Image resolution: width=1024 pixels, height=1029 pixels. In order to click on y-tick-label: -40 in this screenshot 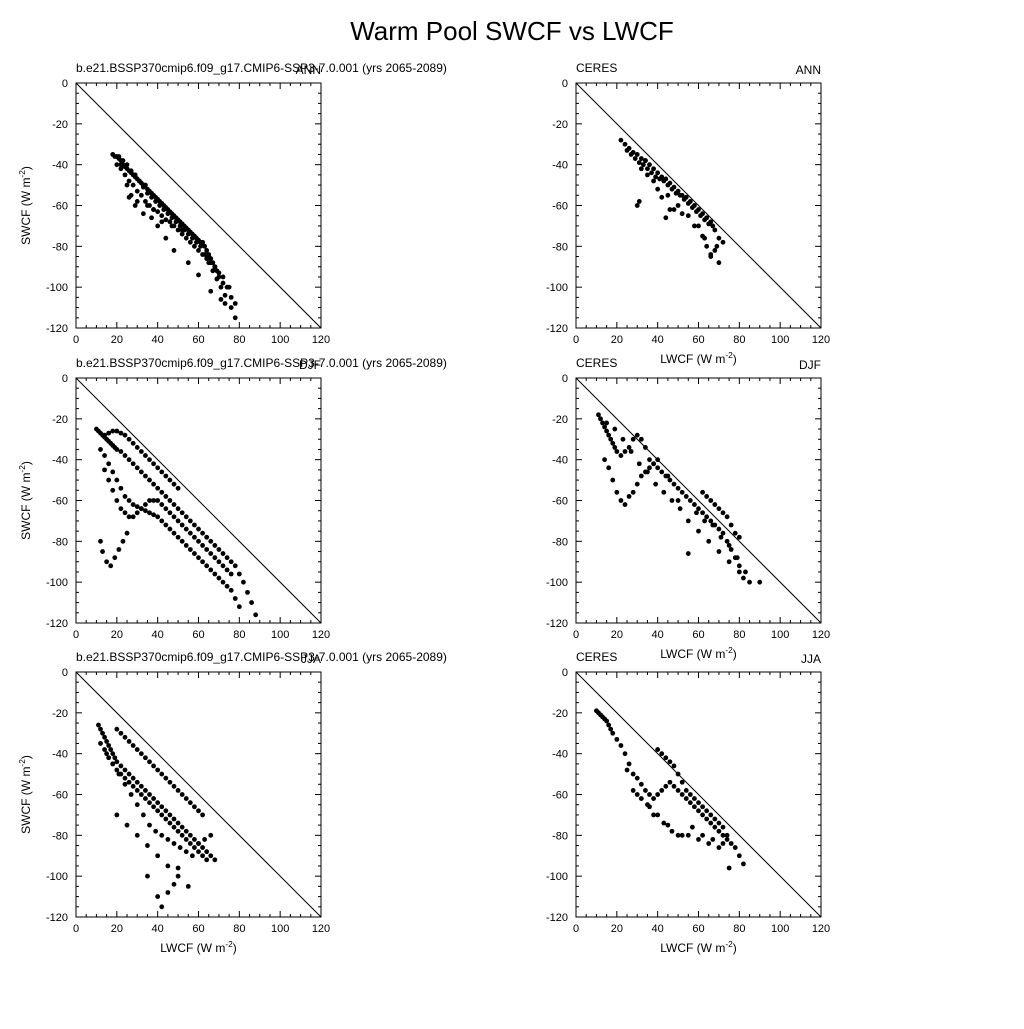, I will do `click(560, 755)`.